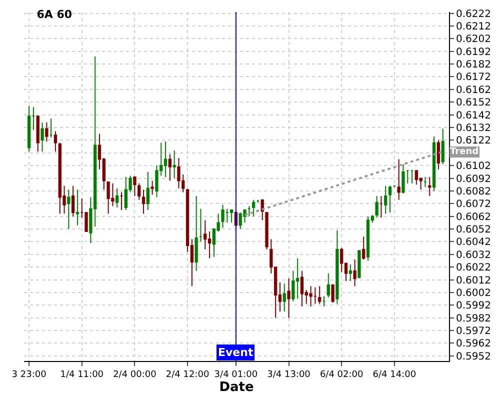 The width and height of the screenshot is (500, 400). Describe the element at coordinates (473, 103) in the screenshot. I see `y-tick-label: 0.6152` at that location.